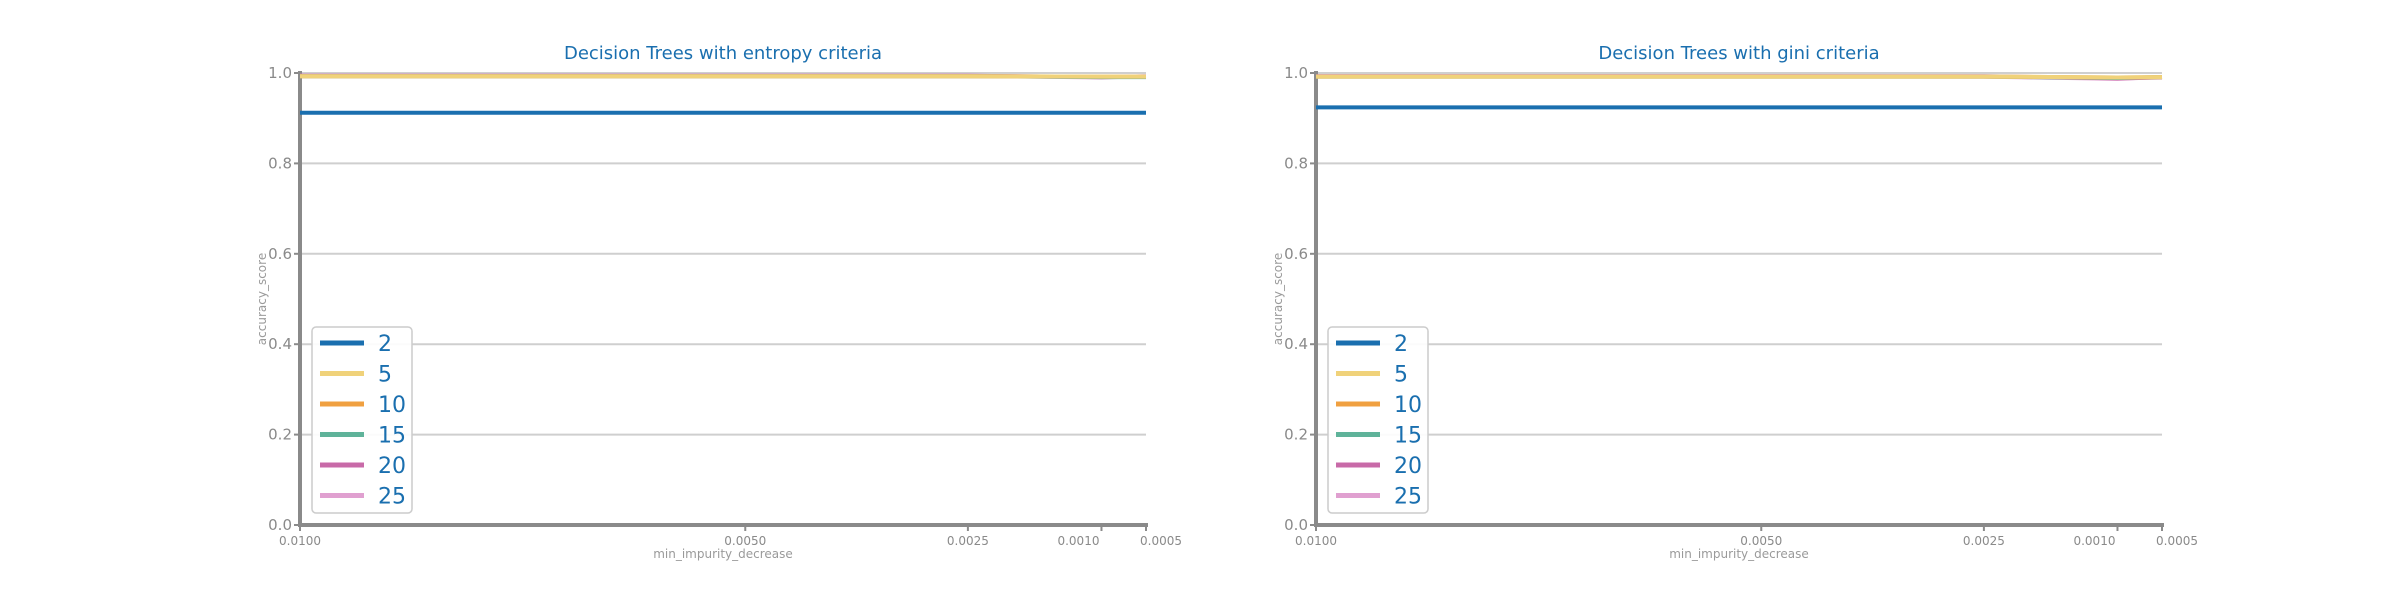 This screenshot has width=2400, height=600. What do you see at coordinates (723, 53) in the screenshot?
I see `chart-title: Decision Trees with entropy criteria` at bounding box center [723, 53].